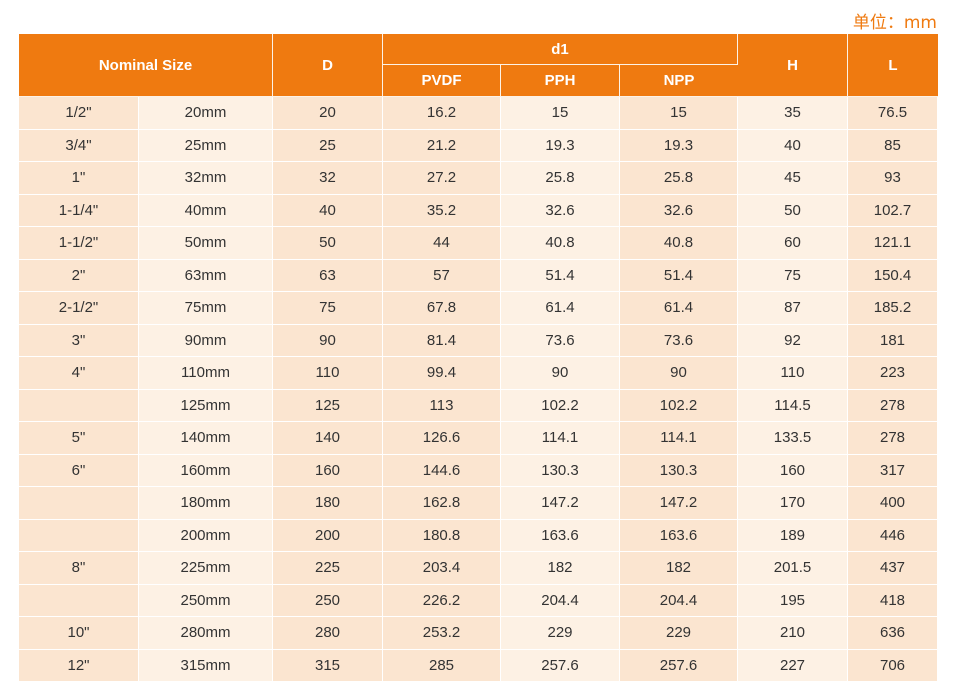 The width and height of the screenshot is (959, 696). Describe the element at coordinates (328, 178) in the screenshot. I see `cell-d: 32` at that location.